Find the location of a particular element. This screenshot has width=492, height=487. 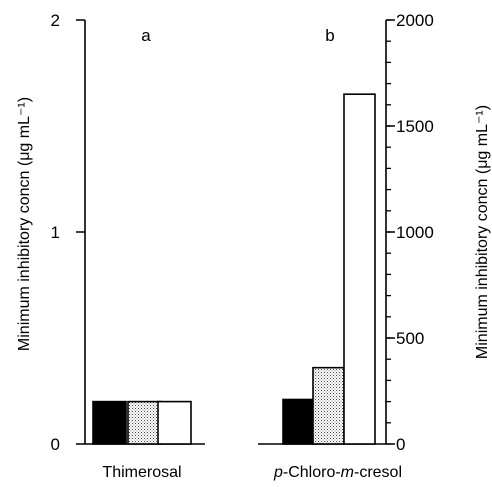

panel-b-tick-label: 2000 is located at coordinates (415, 20).